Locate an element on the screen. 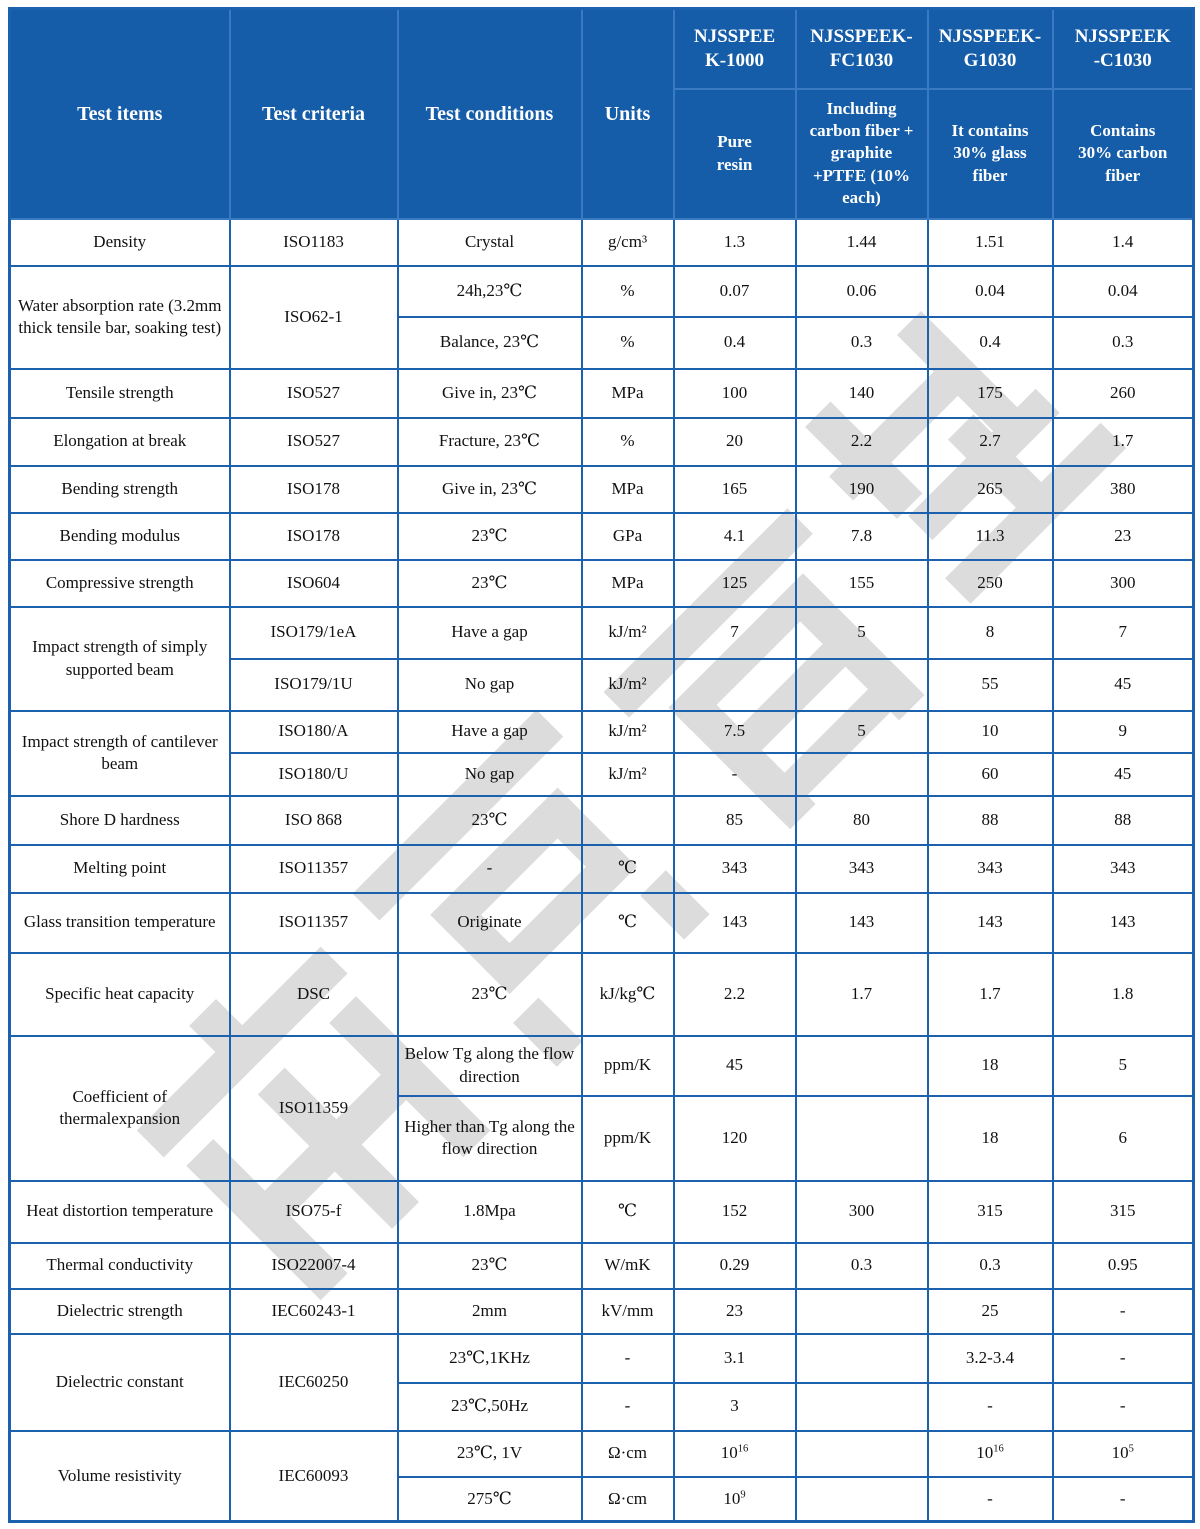  cell-value-njsspeek-fc1030: 343 is located at coordinates (861, 868).